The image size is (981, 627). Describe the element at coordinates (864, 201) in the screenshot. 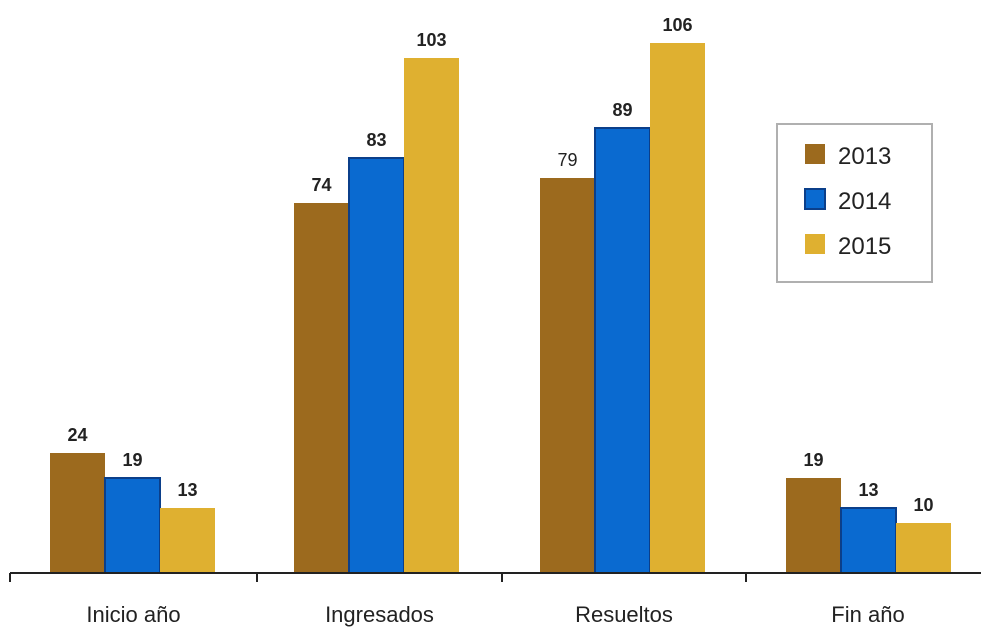

I see `legend-label-2014: 2014` at that location.